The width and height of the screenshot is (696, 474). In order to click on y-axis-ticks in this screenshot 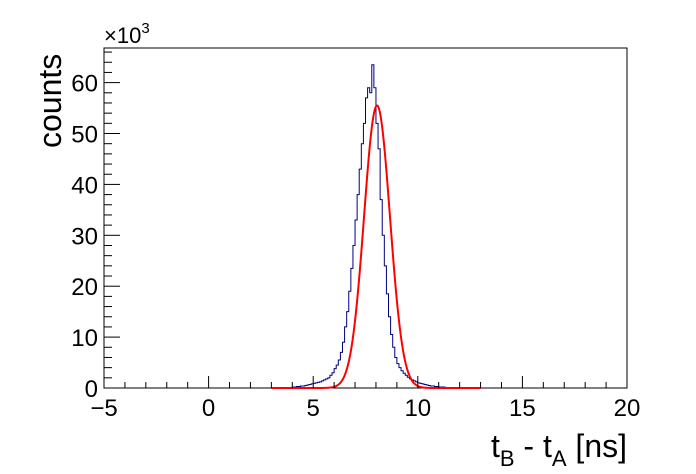, I will do `click(112, 220)`.